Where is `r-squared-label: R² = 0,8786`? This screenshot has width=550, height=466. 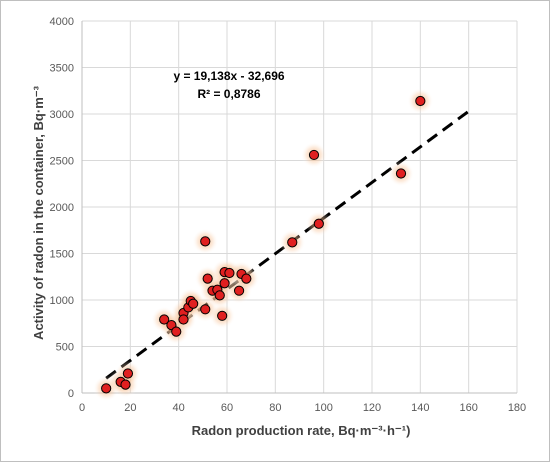 r-squared-label: R² = 0,8786 is located at coordinates (228, 94).